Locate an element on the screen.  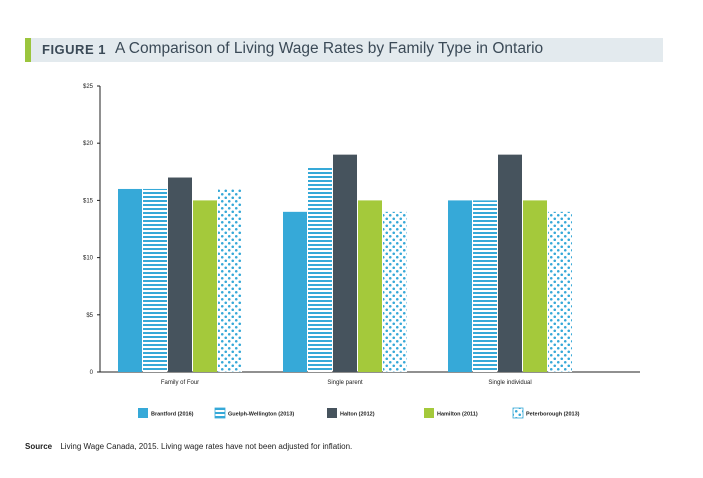
legend-swatch-brantford is located at coordinates (143, 413).